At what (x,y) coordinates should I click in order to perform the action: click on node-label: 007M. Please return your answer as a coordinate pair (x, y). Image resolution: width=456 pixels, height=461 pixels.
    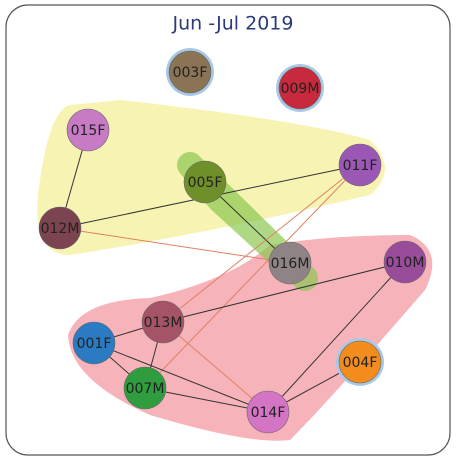
    Looking at the image, I should click on (145, 389).